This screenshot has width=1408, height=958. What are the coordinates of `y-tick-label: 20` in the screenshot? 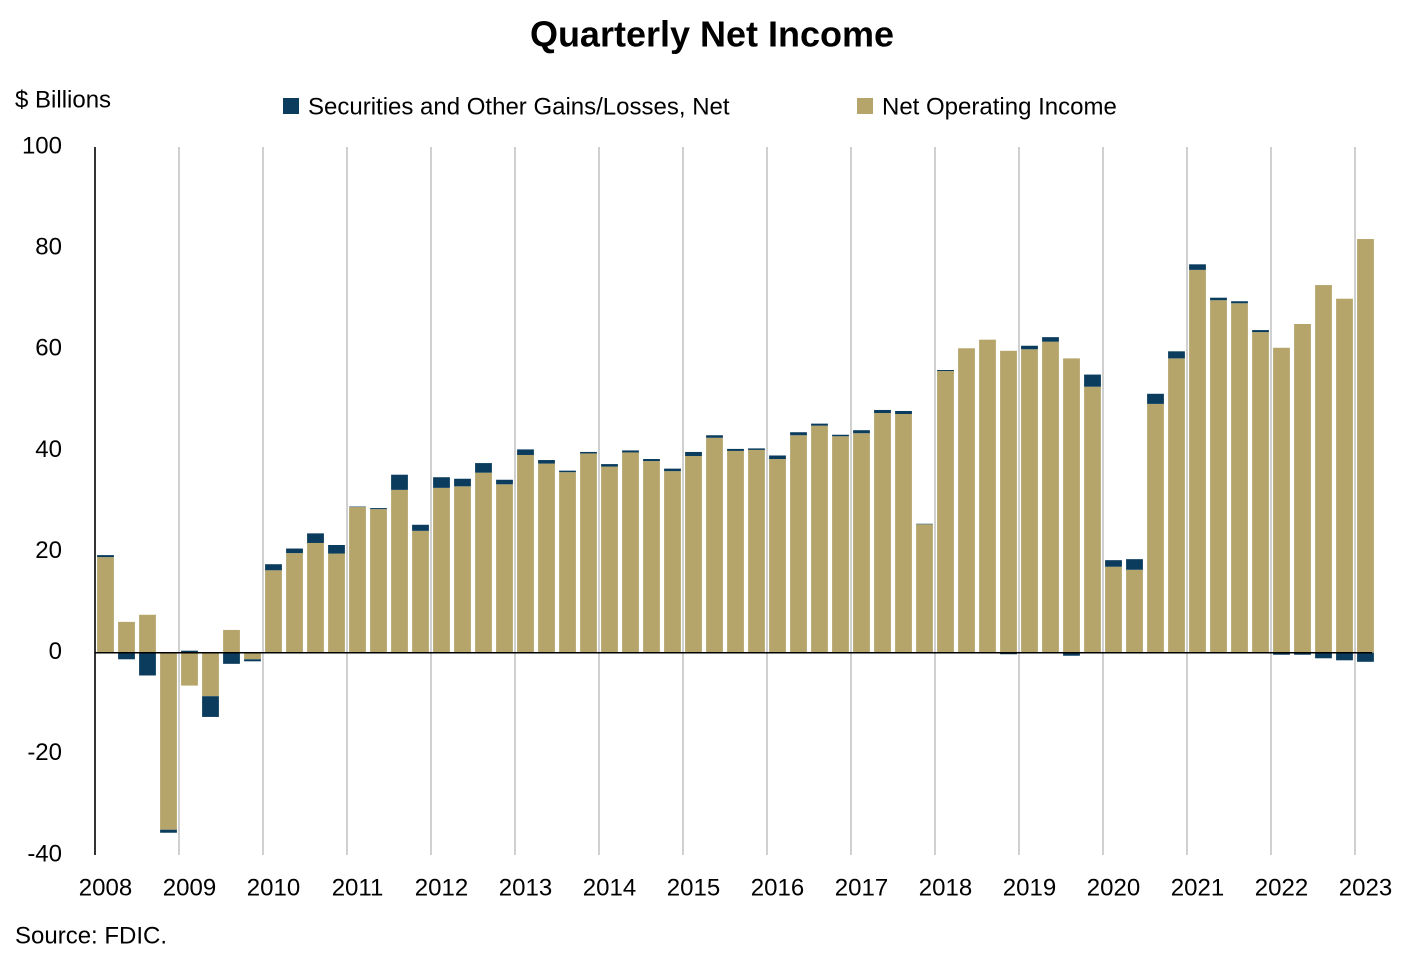 It's located at (48, 550).